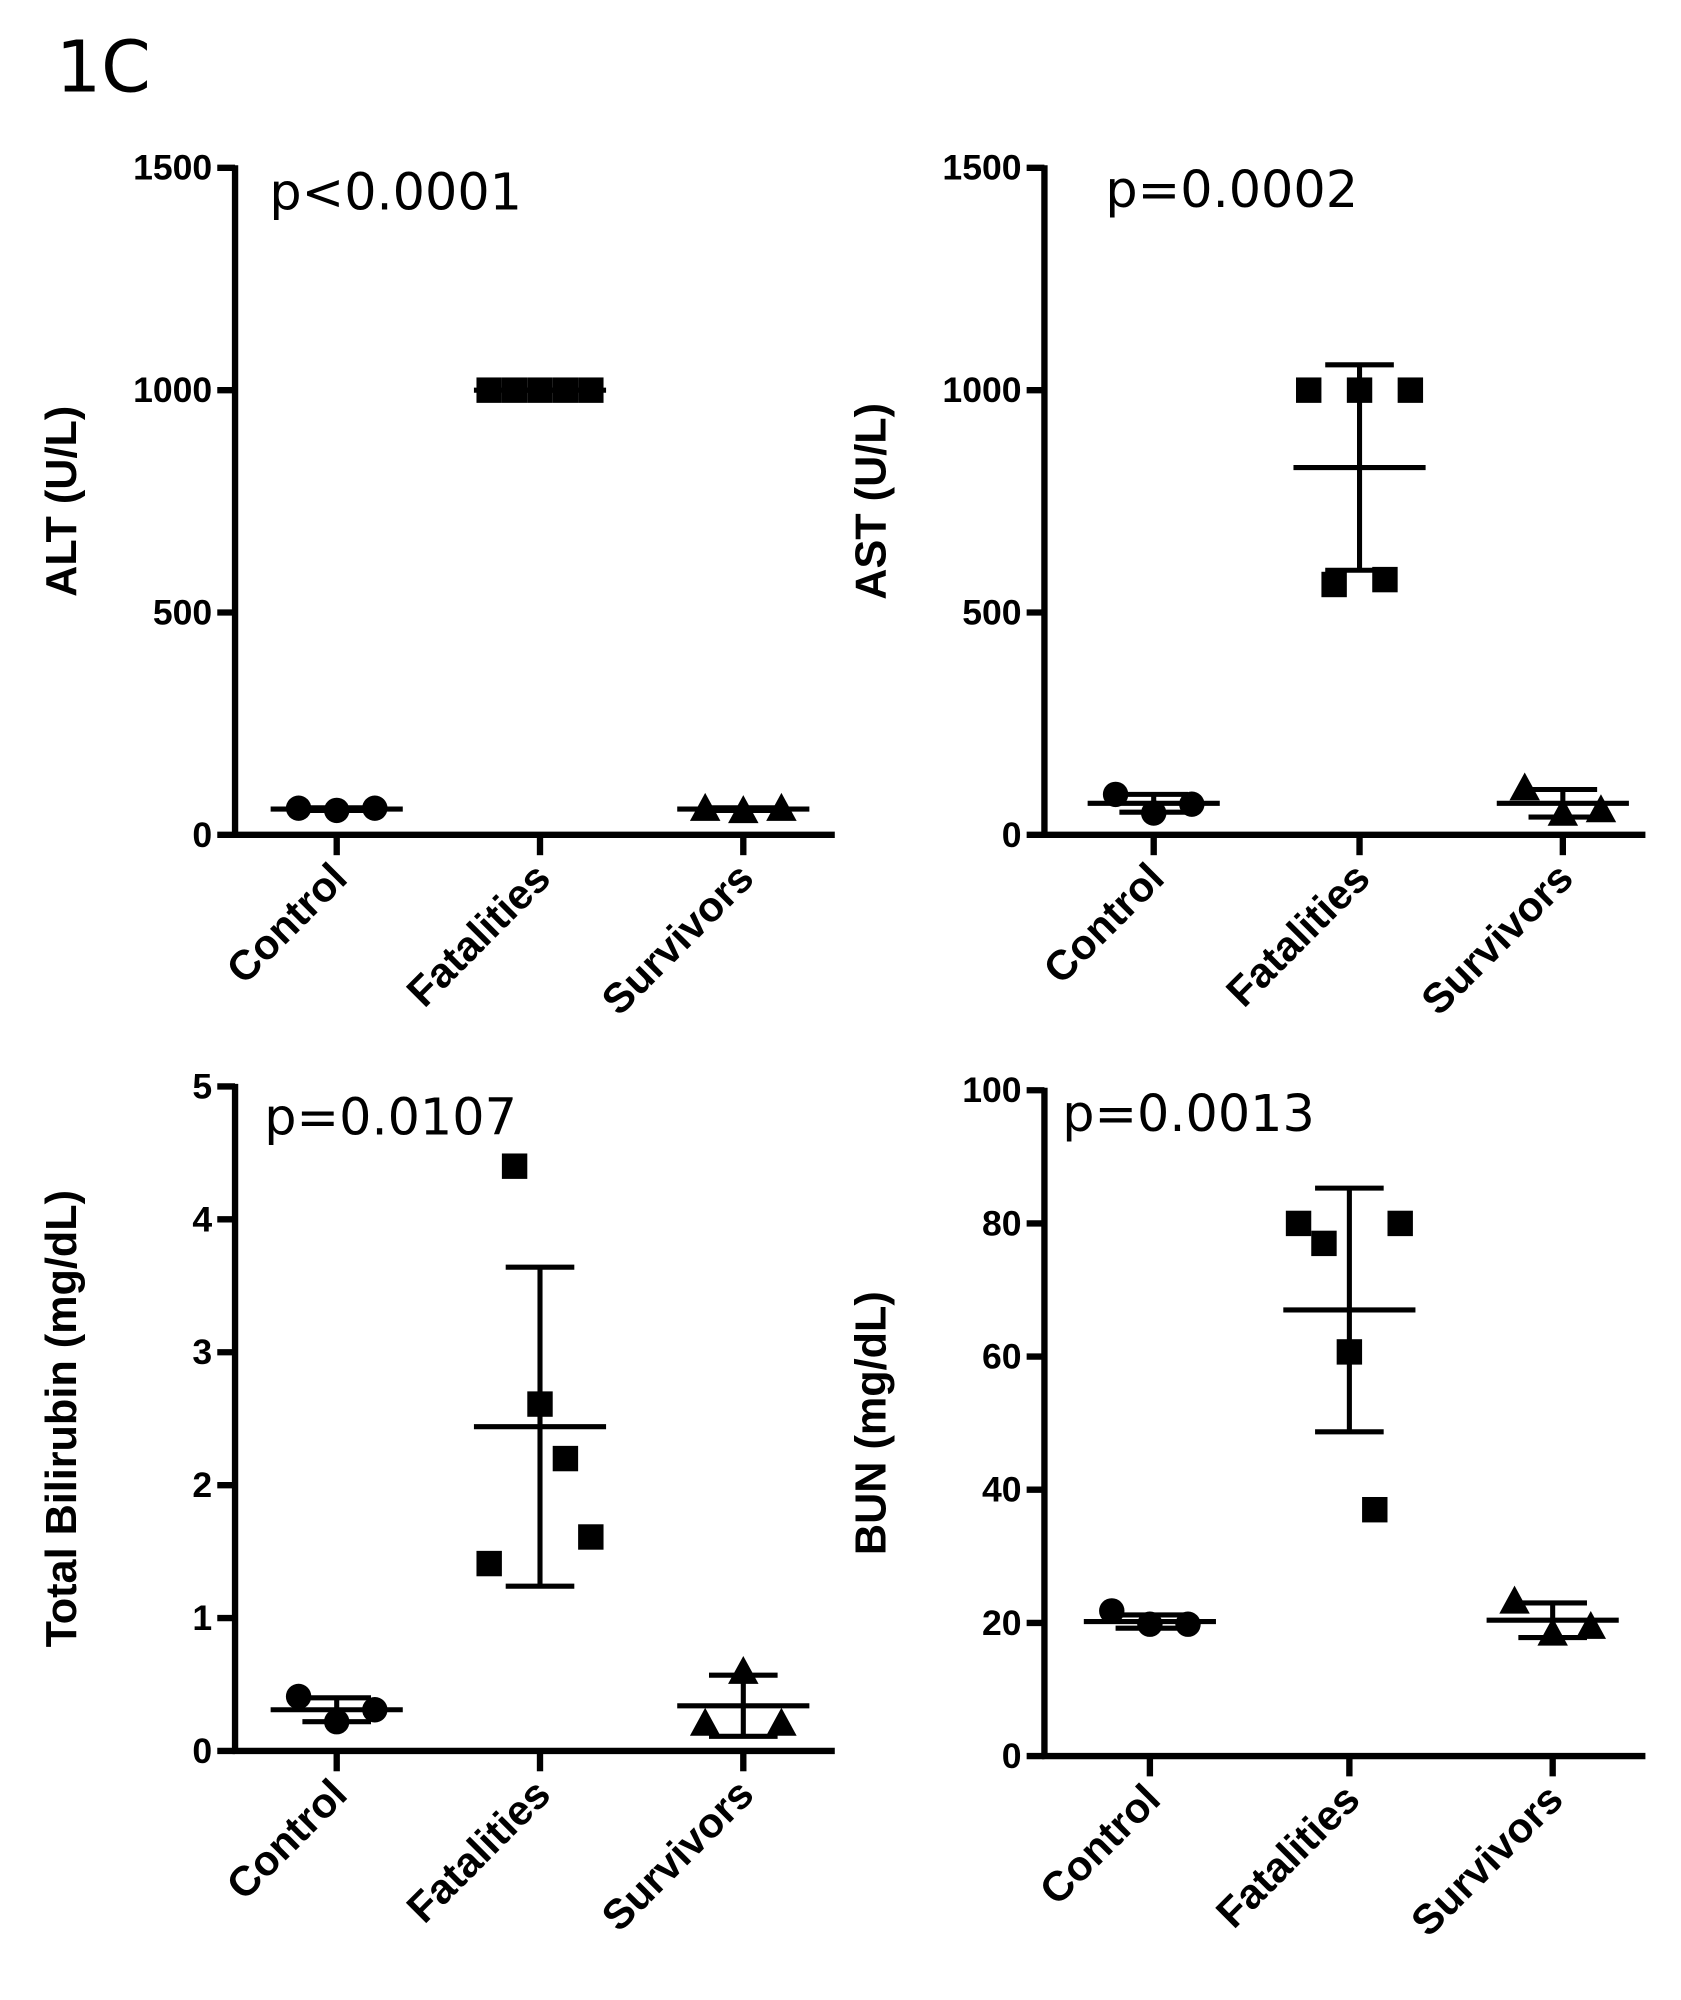  I want to click on annotation: p=0.0107, so click(390, 1117).